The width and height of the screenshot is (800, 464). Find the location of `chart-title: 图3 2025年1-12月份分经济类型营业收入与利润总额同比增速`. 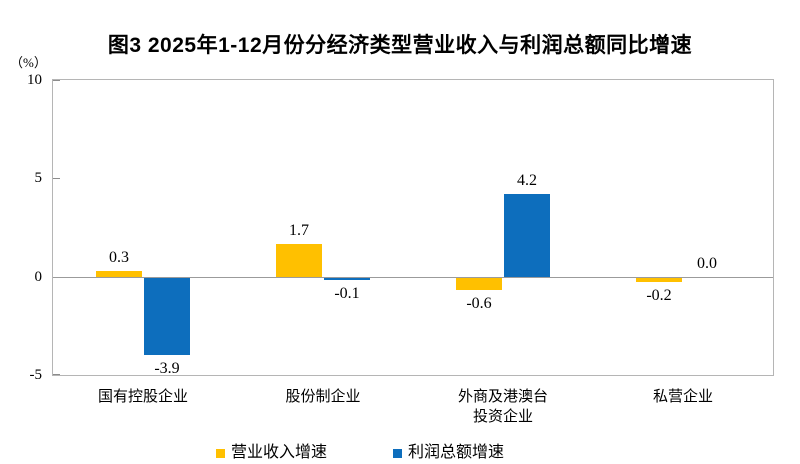

chart-title: 图3 2025年1-12月份分经济类型营业收入与利润总额同比增速 is located at coordinates (400, 45).